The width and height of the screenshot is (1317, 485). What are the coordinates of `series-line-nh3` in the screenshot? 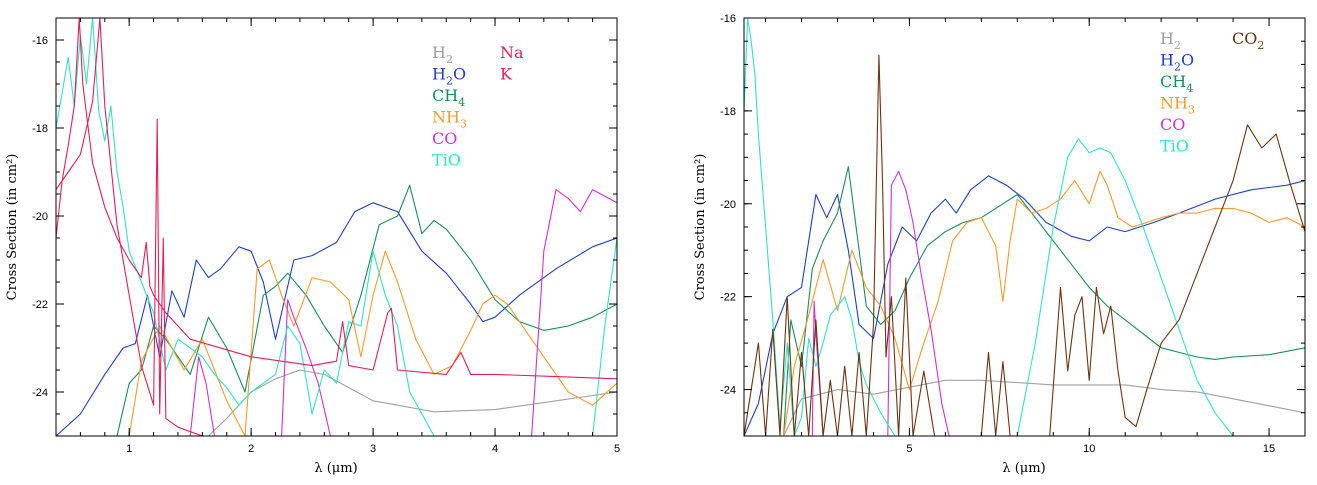 It's located at (372, 343).